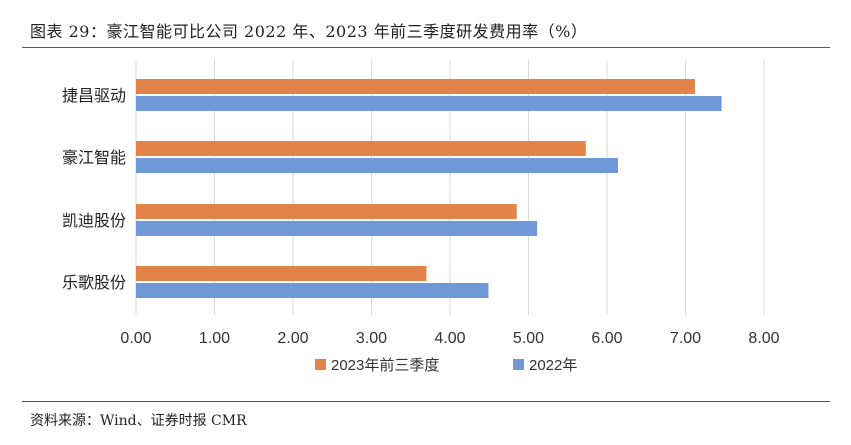 This screenshot has width=851, height=445. I want to click on x-tick-label: 0.00, so click(135, 338).